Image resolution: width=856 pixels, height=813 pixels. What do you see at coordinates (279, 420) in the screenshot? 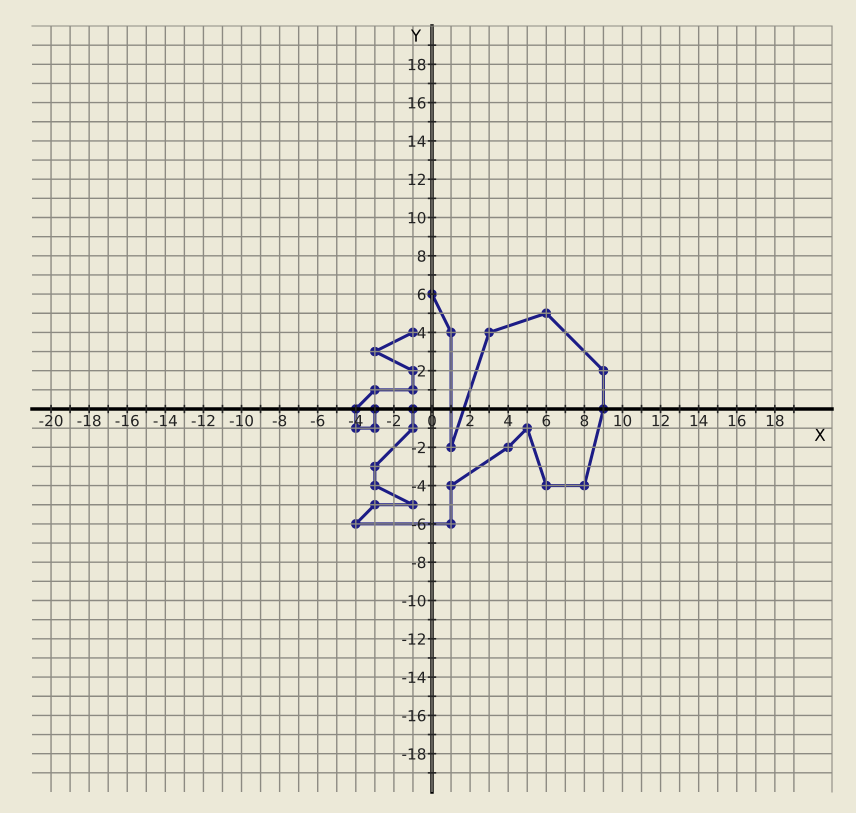
I see `x-tick-label: -8` at bounding box center [279, 420].